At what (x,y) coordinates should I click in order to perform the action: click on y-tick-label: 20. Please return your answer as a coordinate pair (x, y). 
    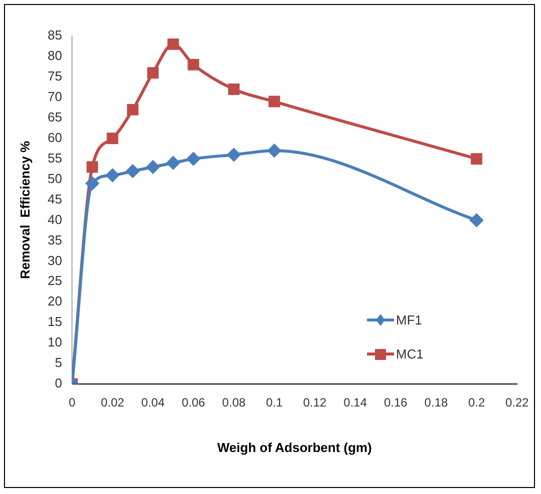
    Looking at the image, I should click on (55, 301).